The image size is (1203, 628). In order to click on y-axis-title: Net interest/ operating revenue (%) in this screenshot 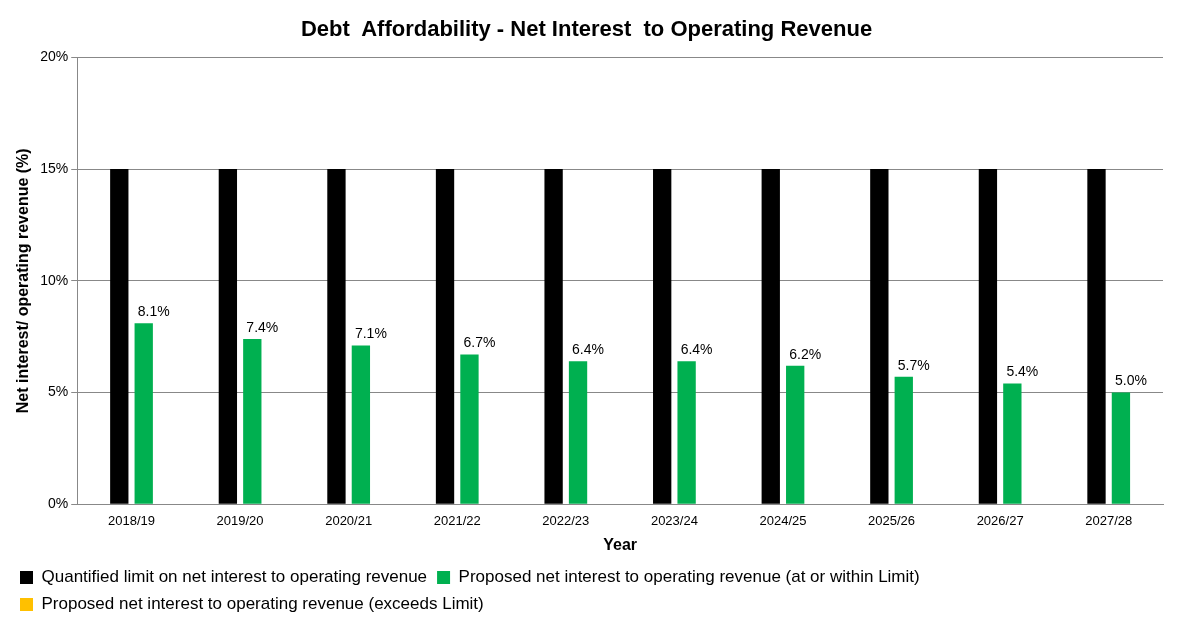, I will do `click(23, 281)`.